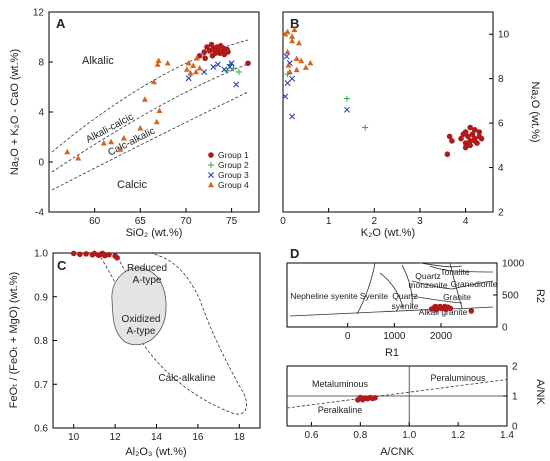 This screenshot has width=550, height=461. Describe the element at coordinates (515, 427) in the screenshot. I see `y-tick-label: 0` at that location.